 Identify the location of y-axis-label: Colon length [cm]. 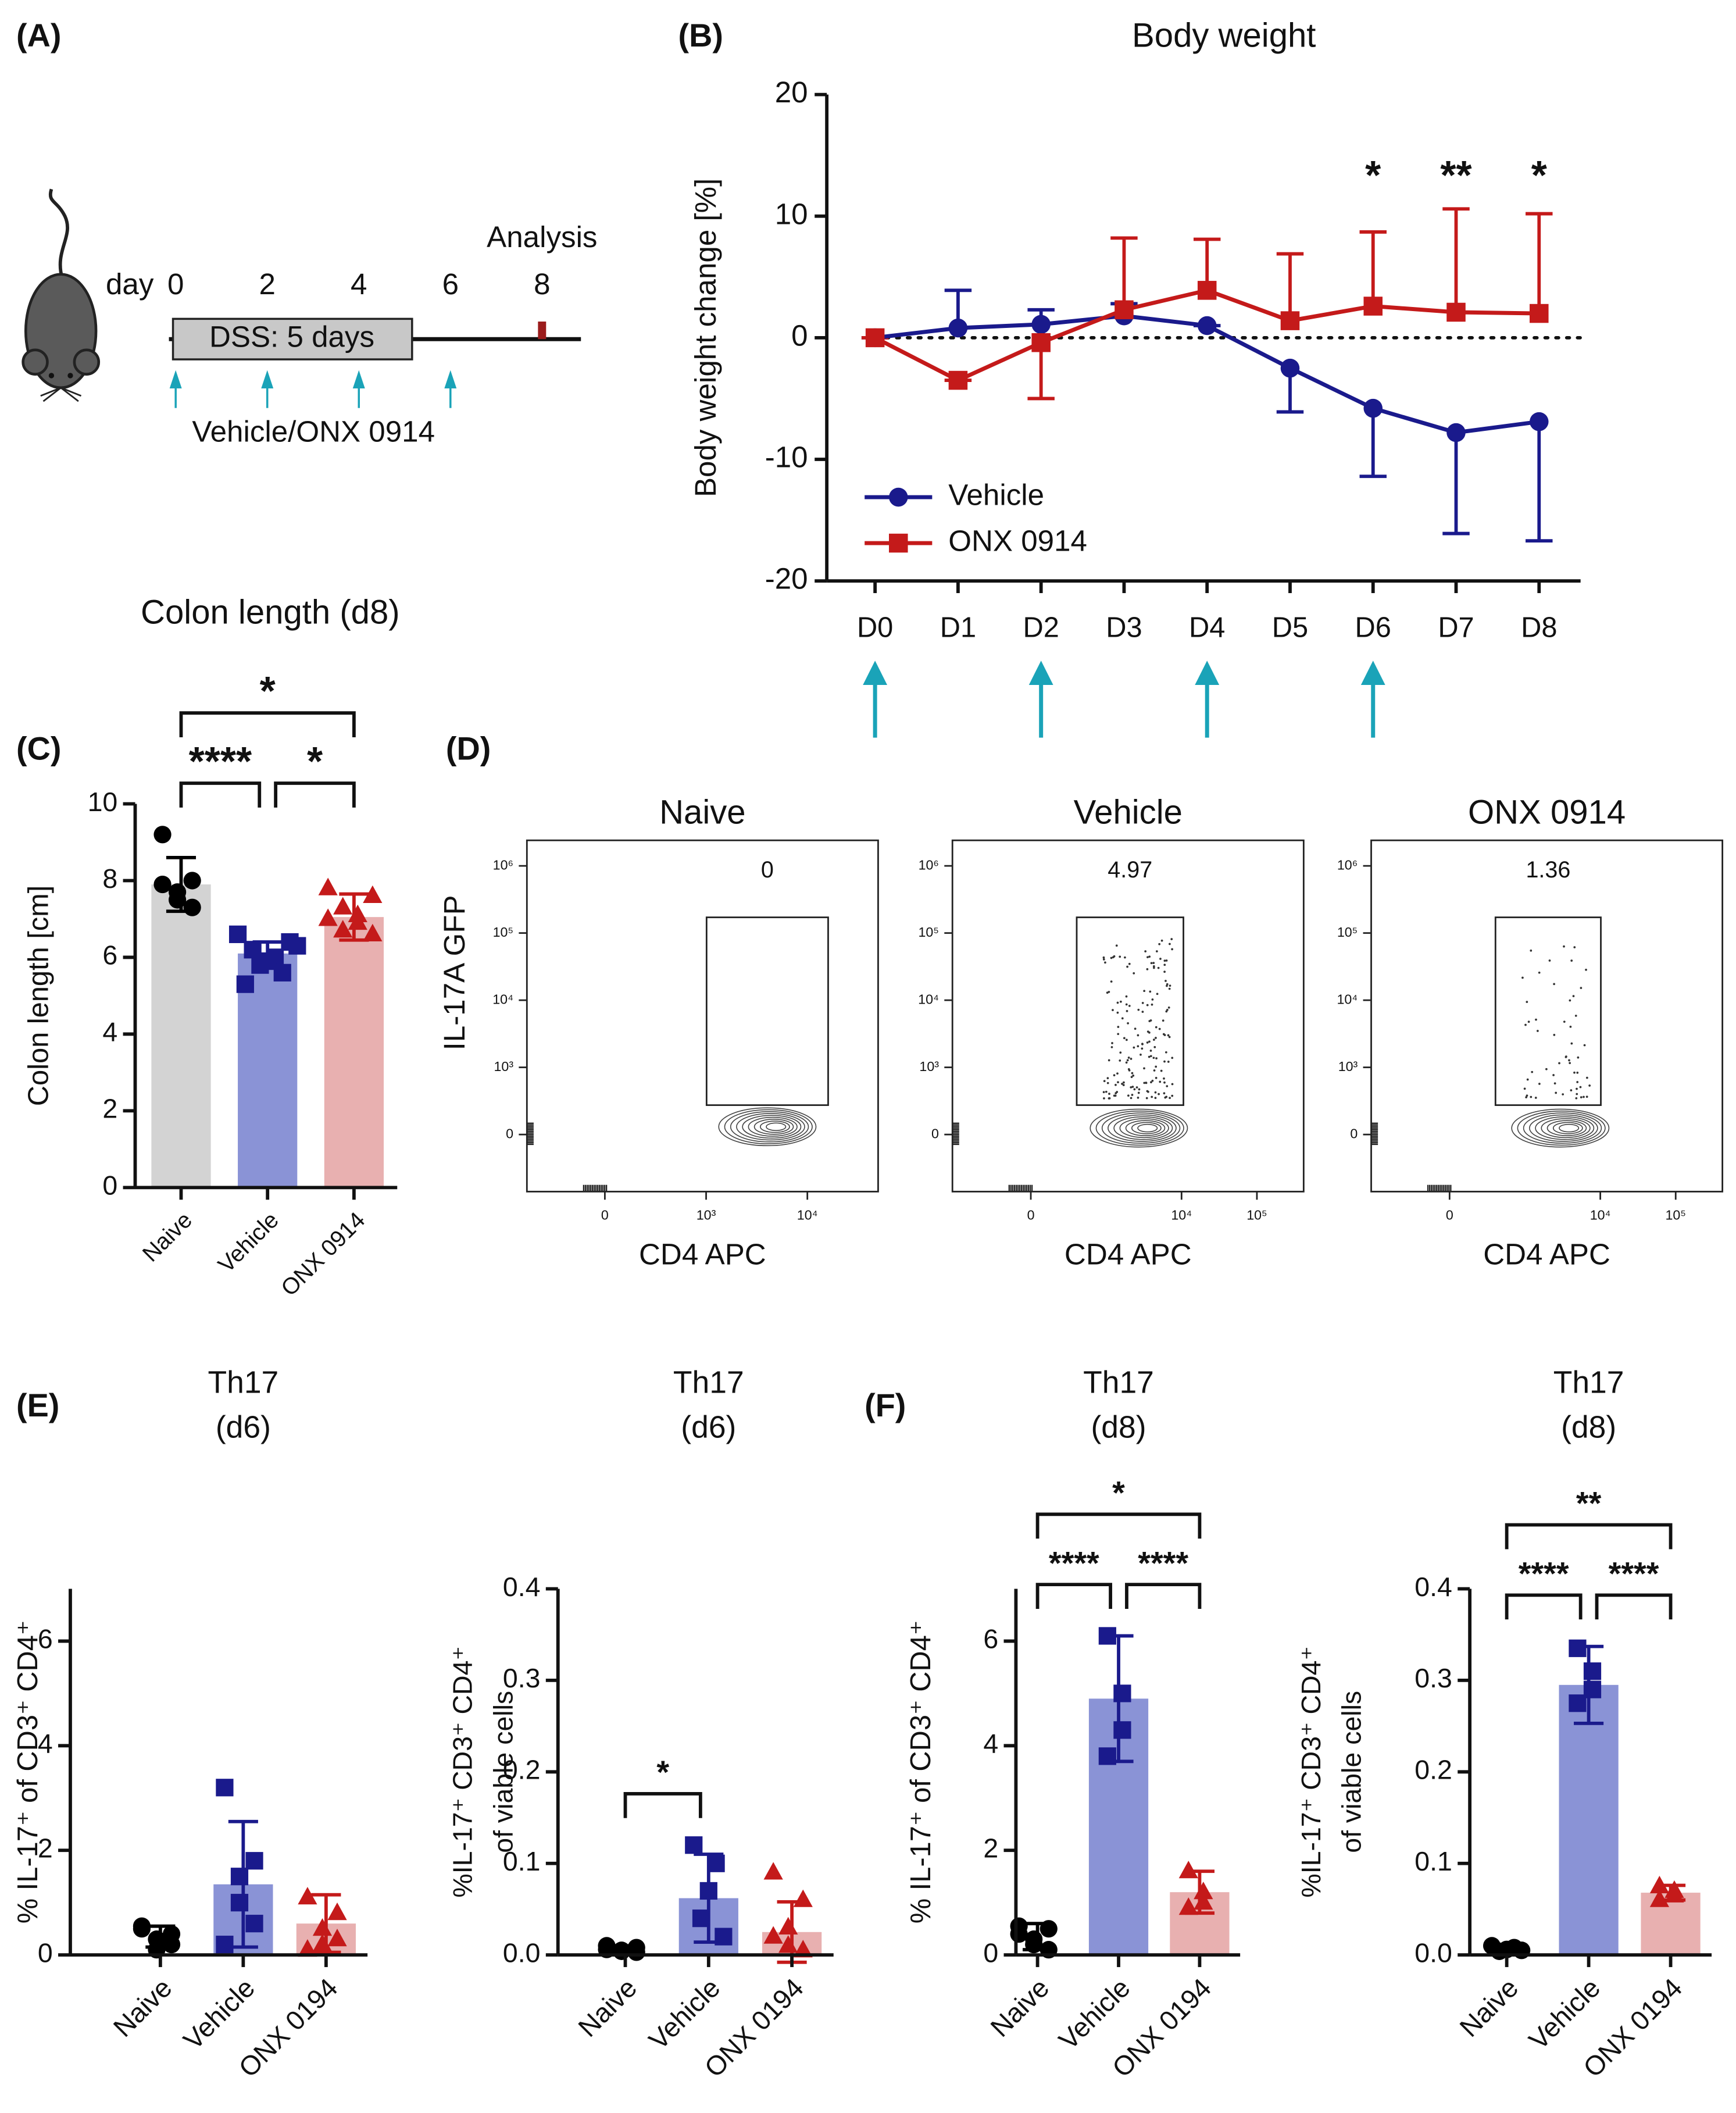
(39, 996).